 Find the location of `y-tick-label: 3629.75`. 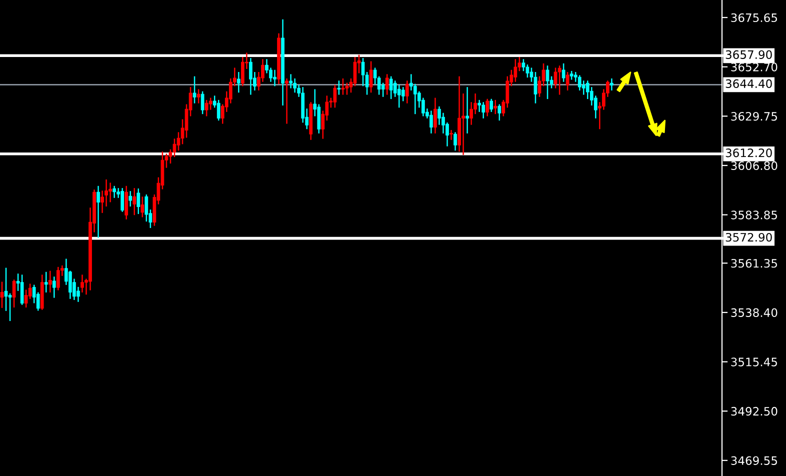

y-tick-label: 3629.75 is located at coordinates (754, 116).